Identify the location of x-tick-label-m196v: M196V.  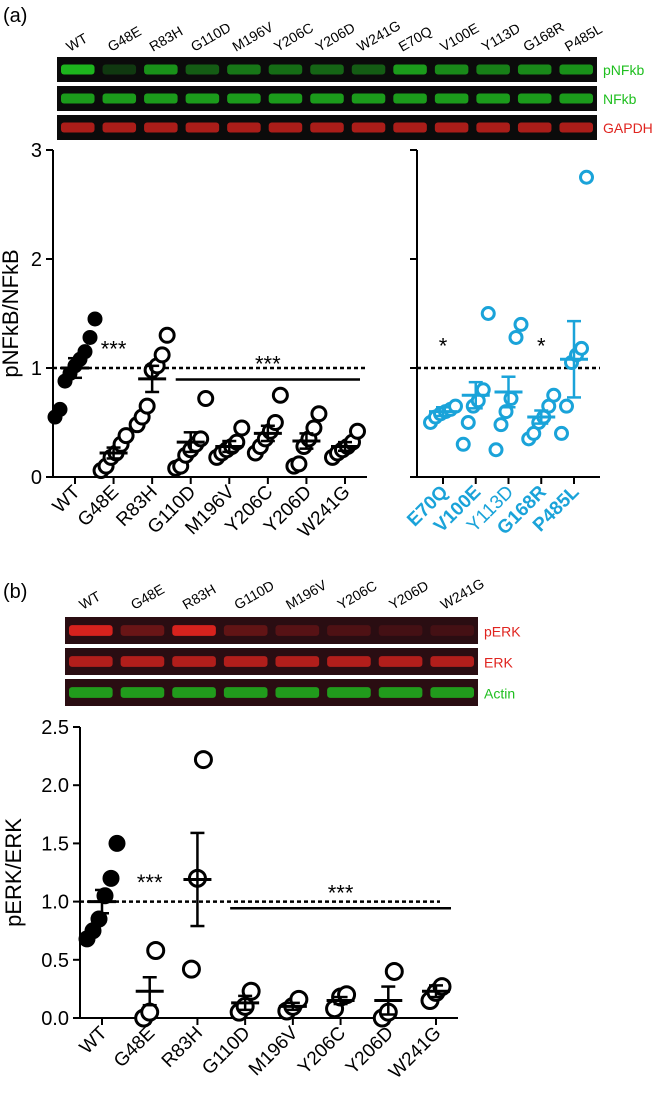
(274, 1051).